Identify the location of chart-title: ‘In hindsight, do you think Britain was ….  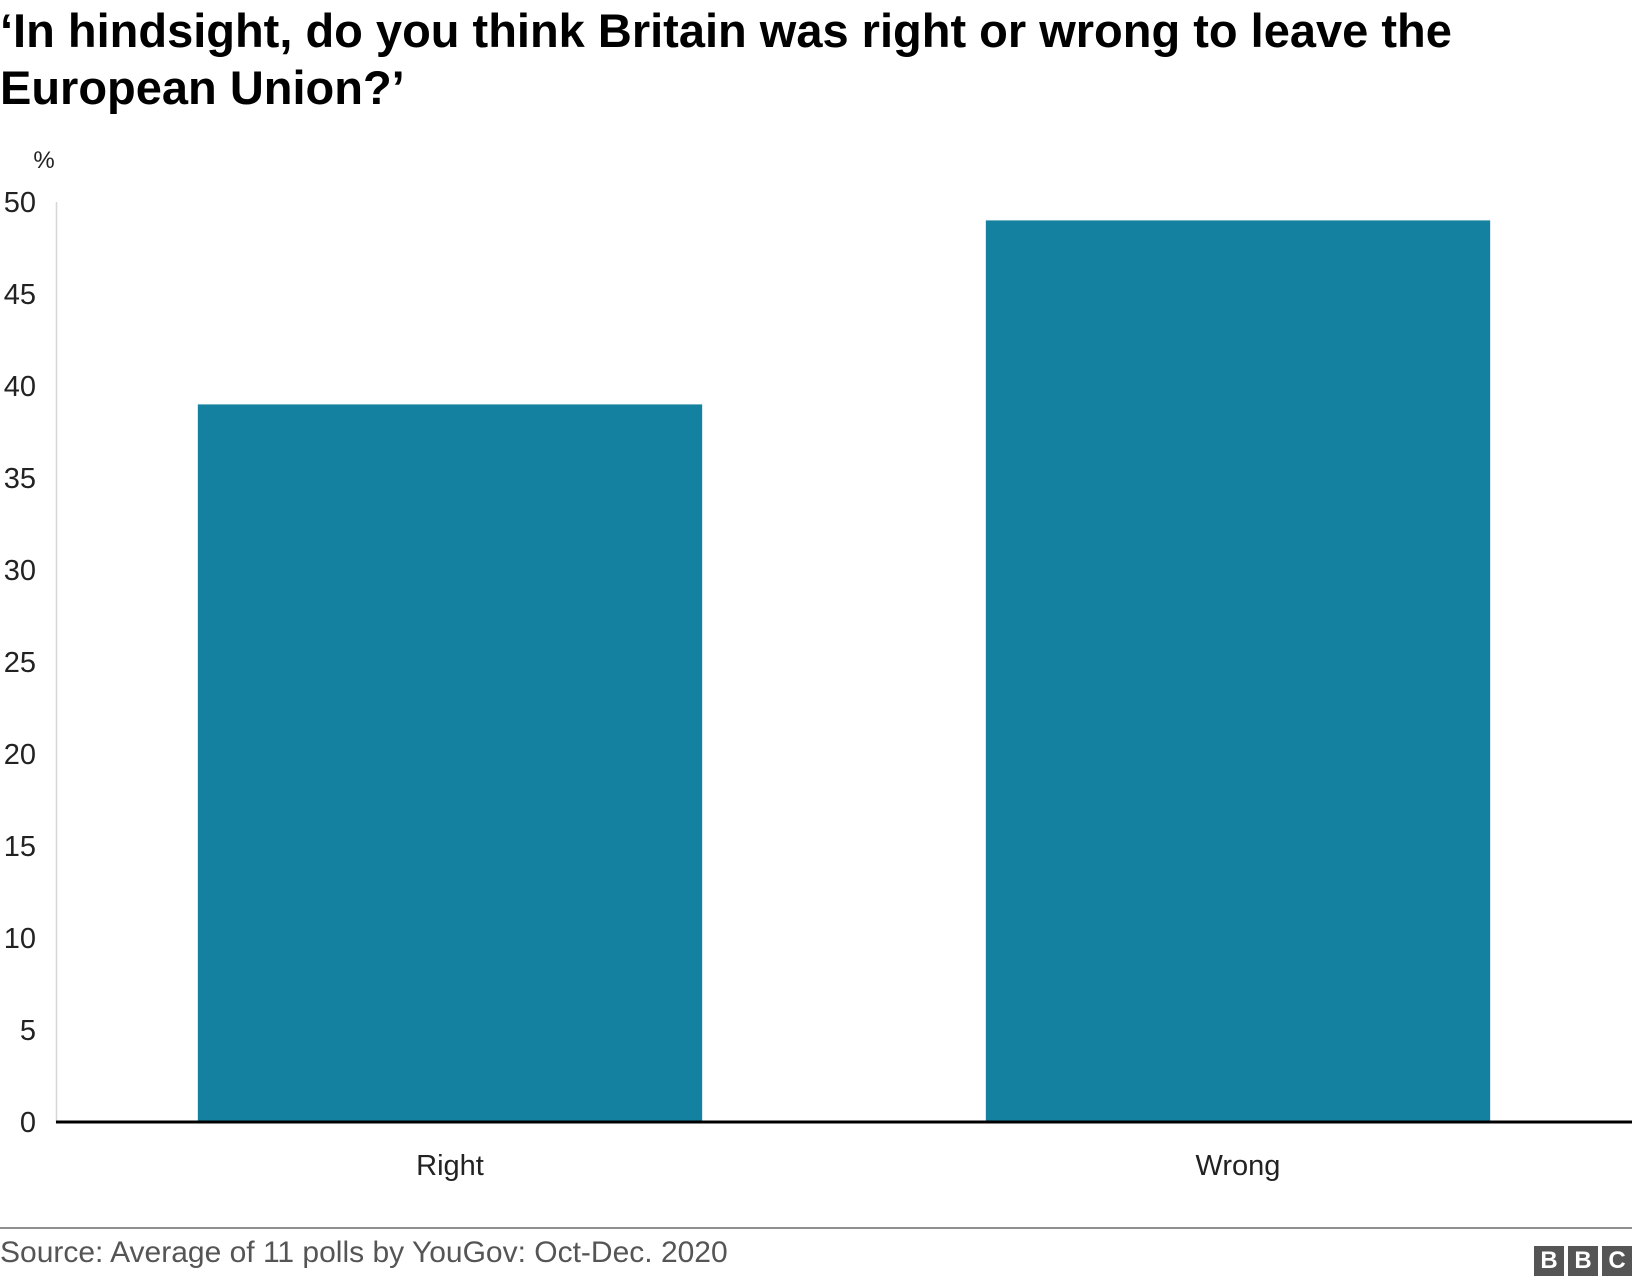
(726, 59).